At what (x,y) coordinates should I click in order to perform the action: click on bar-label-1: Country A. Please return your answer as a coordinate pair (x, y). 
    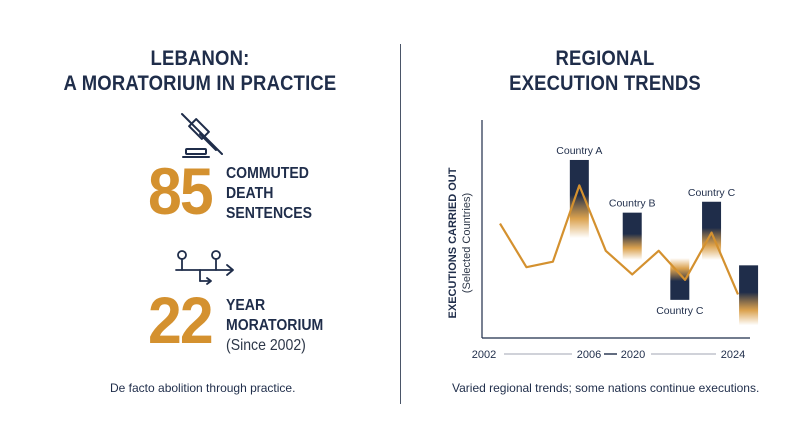
    Looking at the image, I should click on (579, 151).